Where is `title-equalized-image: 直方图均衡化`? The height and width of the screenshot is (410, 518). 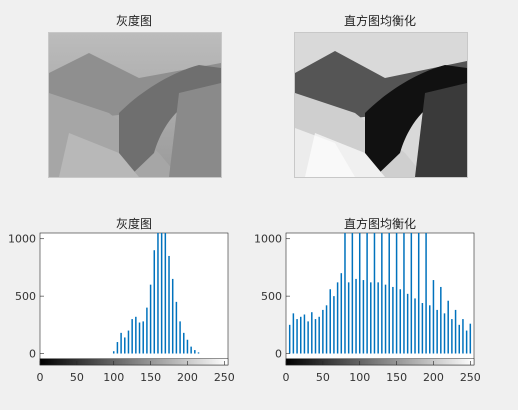 title-equalized-image: 直方图均衡化 is located at coordinates (379, 21).